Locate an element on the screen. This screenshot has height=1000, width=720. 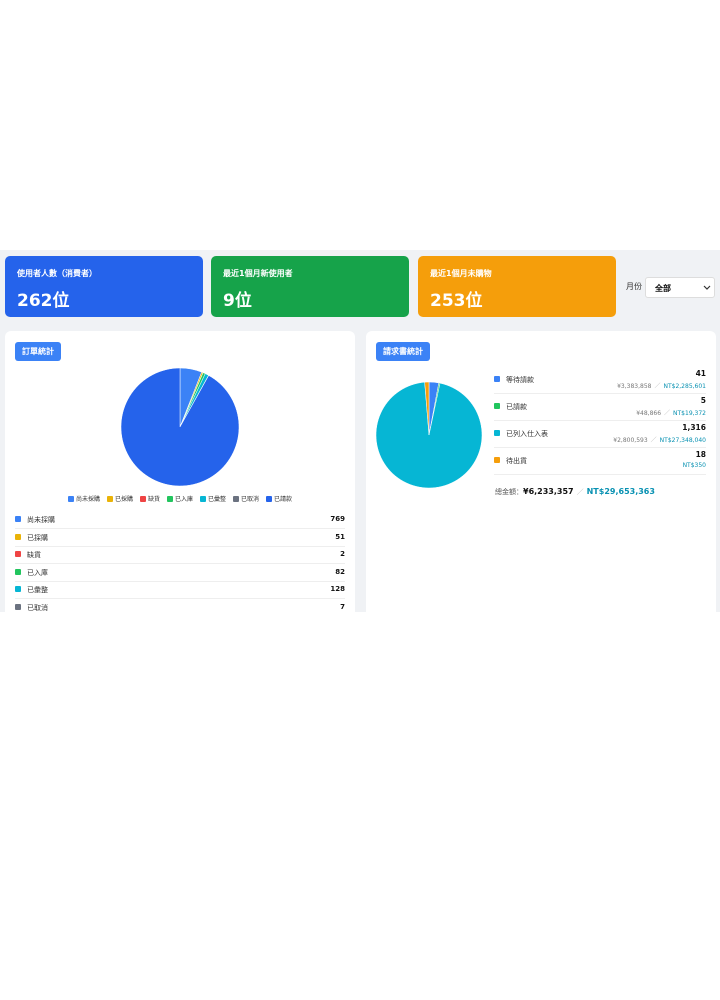
status-name: 缺貨 is located at coordinates (34, 555).